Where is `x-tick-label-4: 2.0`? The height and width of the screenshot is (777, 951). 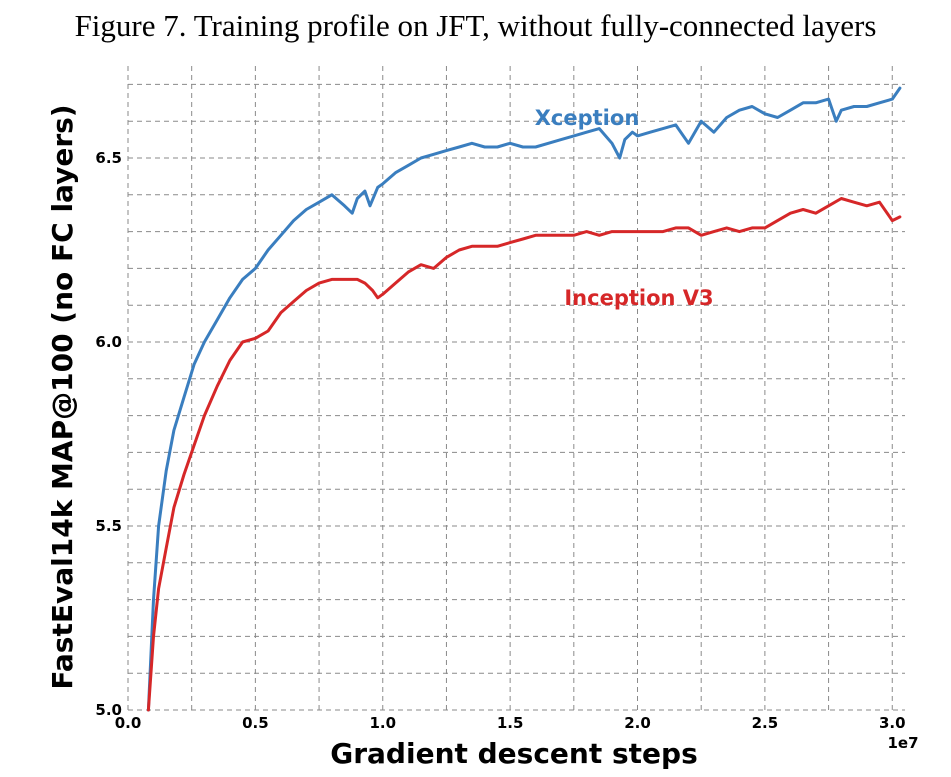
x-tick-label-4: 2.0 is located at coordinates (637, 723).